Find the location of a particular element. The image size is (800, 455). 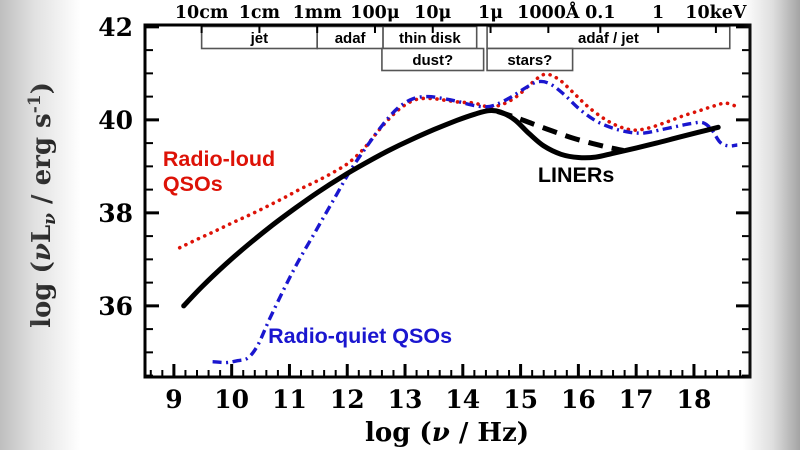

x-tick-label: 15 is located at coordinates (520, 399).